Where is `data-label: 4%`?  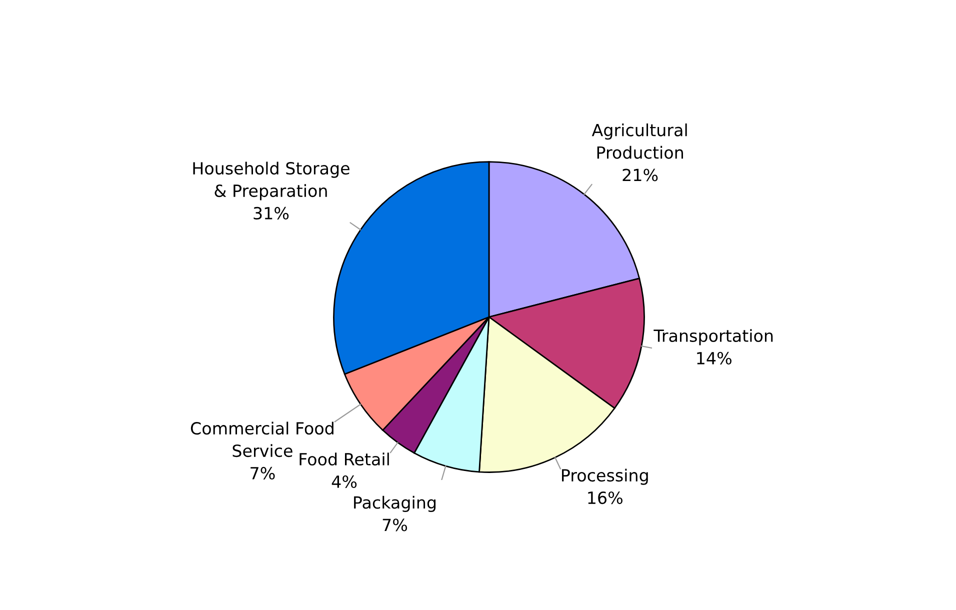 data-label: 4% is located at coordinates (344, 481).